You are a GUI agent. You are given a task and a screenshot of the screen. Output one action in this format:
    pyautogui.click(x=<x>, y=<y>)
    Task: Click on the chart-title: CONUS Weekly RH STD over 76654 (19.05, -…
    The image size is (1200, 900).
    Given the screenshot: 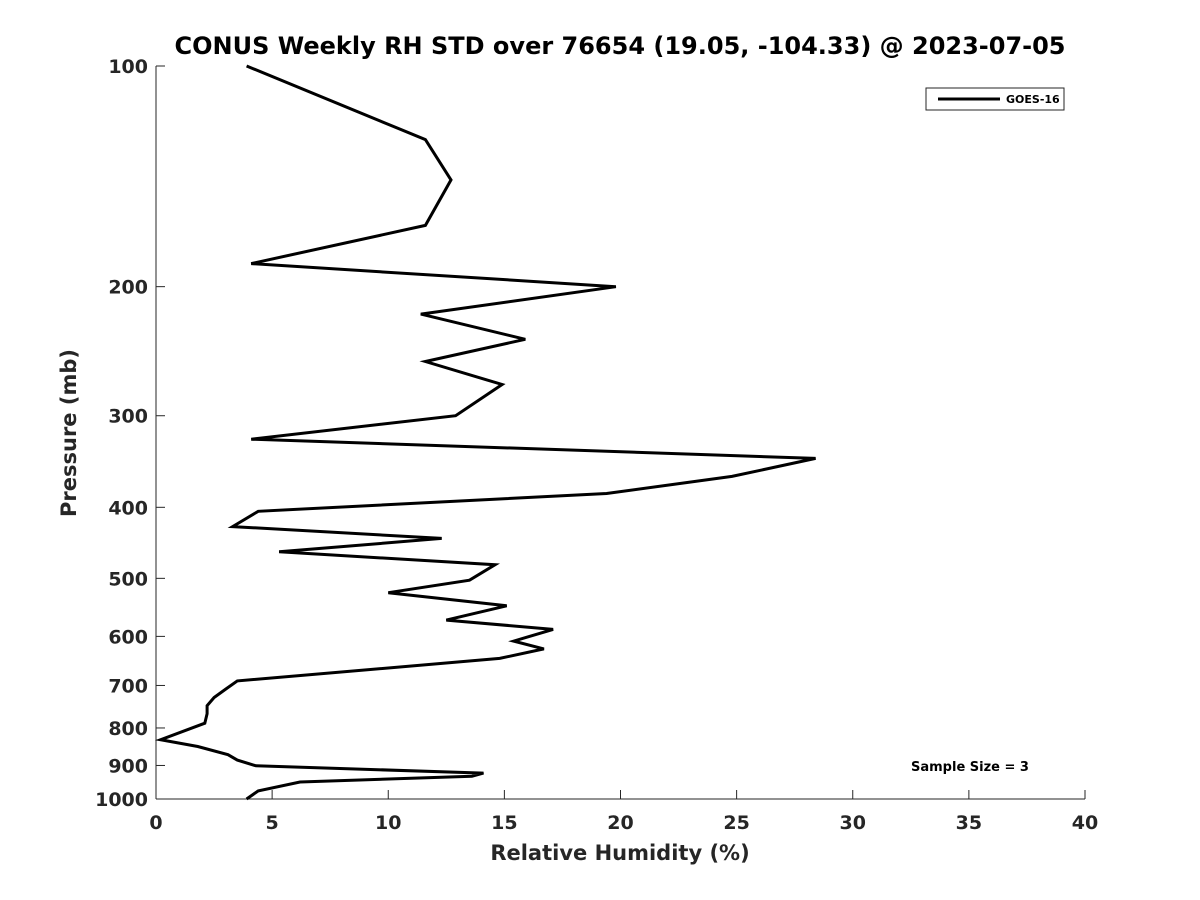 What is the action you would take?
    pyautogui.click(x=619, y=46)
    